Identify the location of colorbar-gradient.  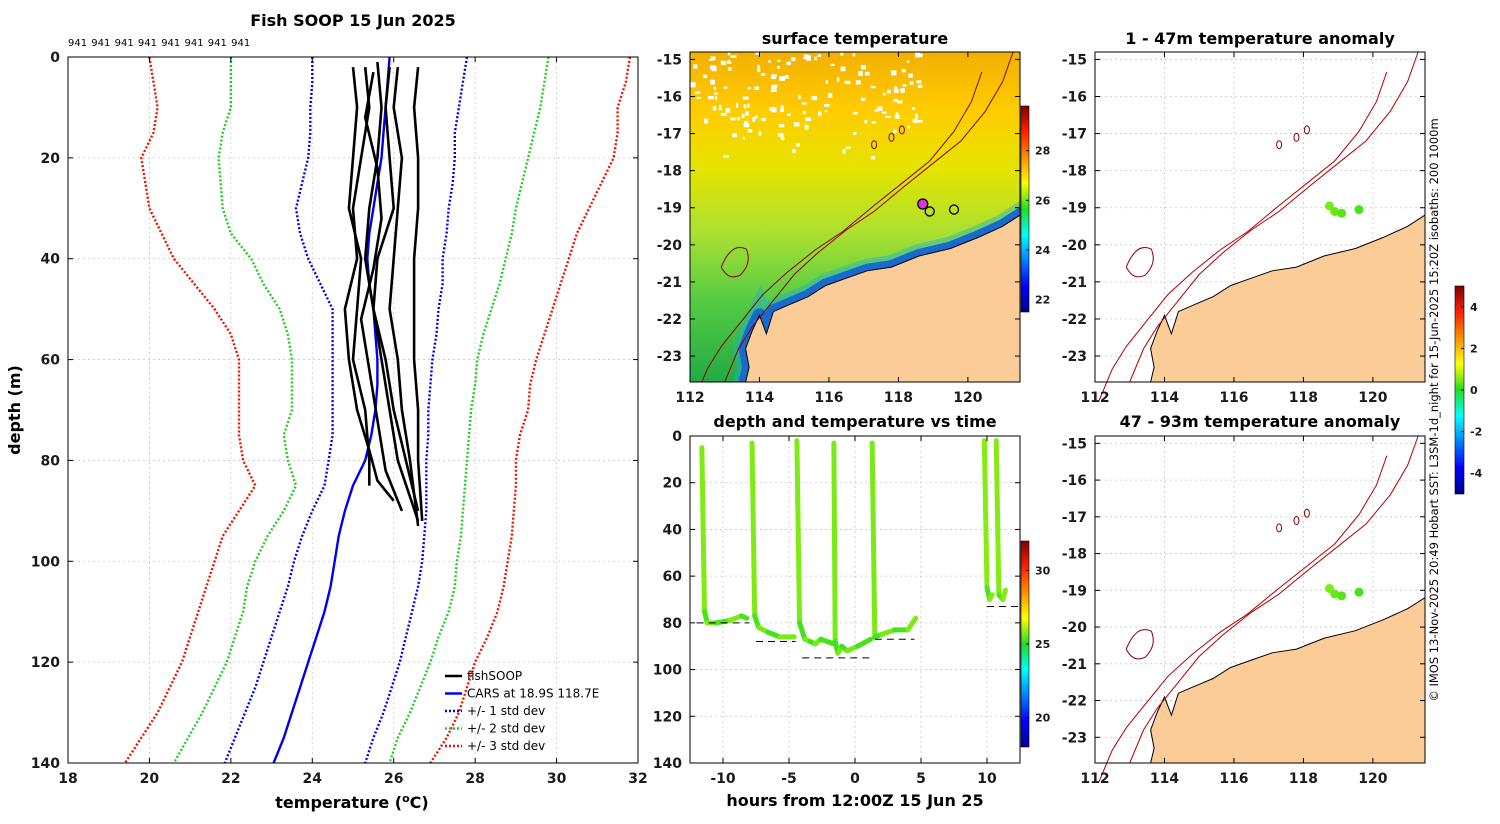
(1025, 209).